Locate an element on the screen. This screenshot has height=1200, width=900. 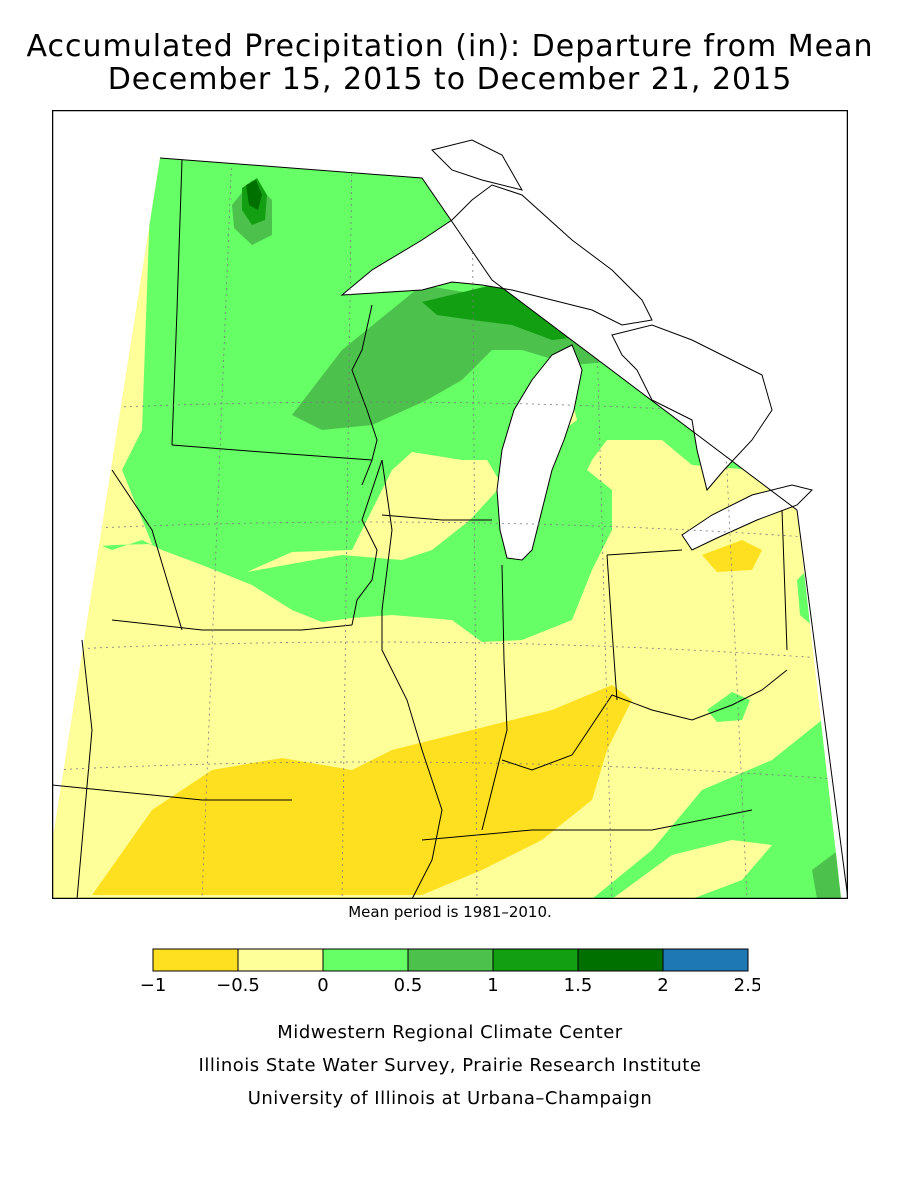
border-in-oh is located at coordinates (612, 627).